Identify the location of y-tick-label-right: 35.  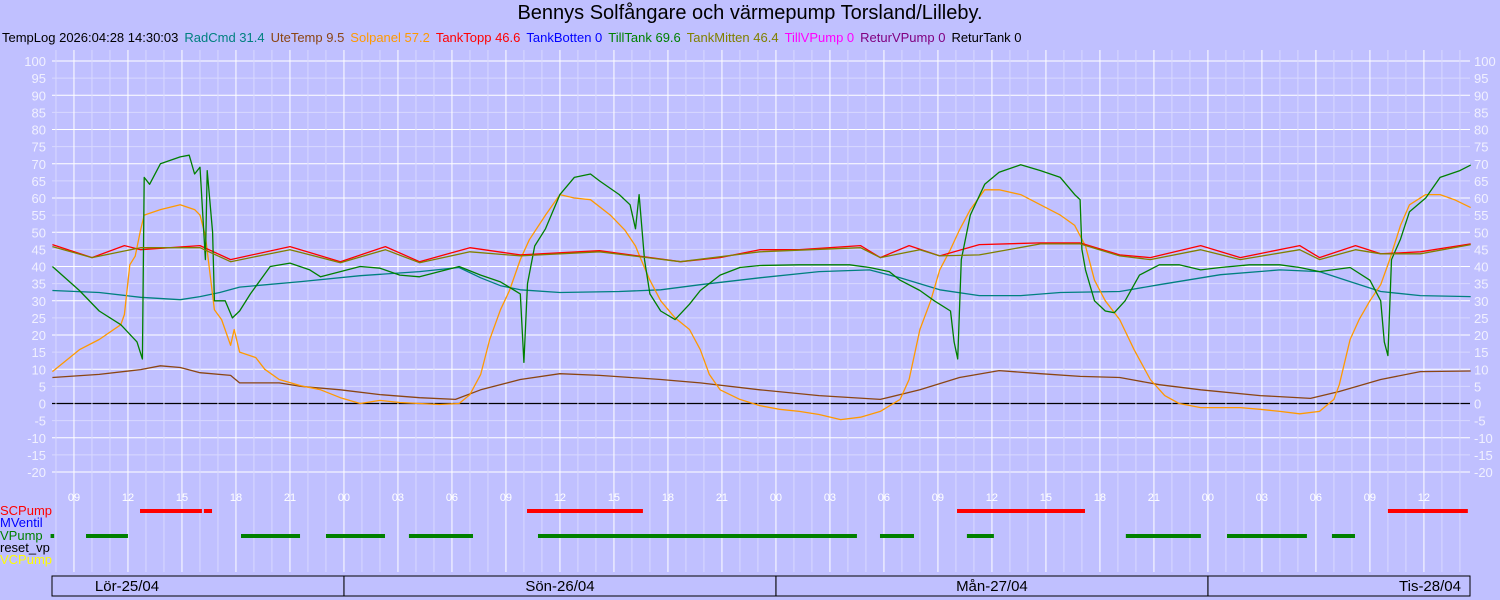
(1481, 284).